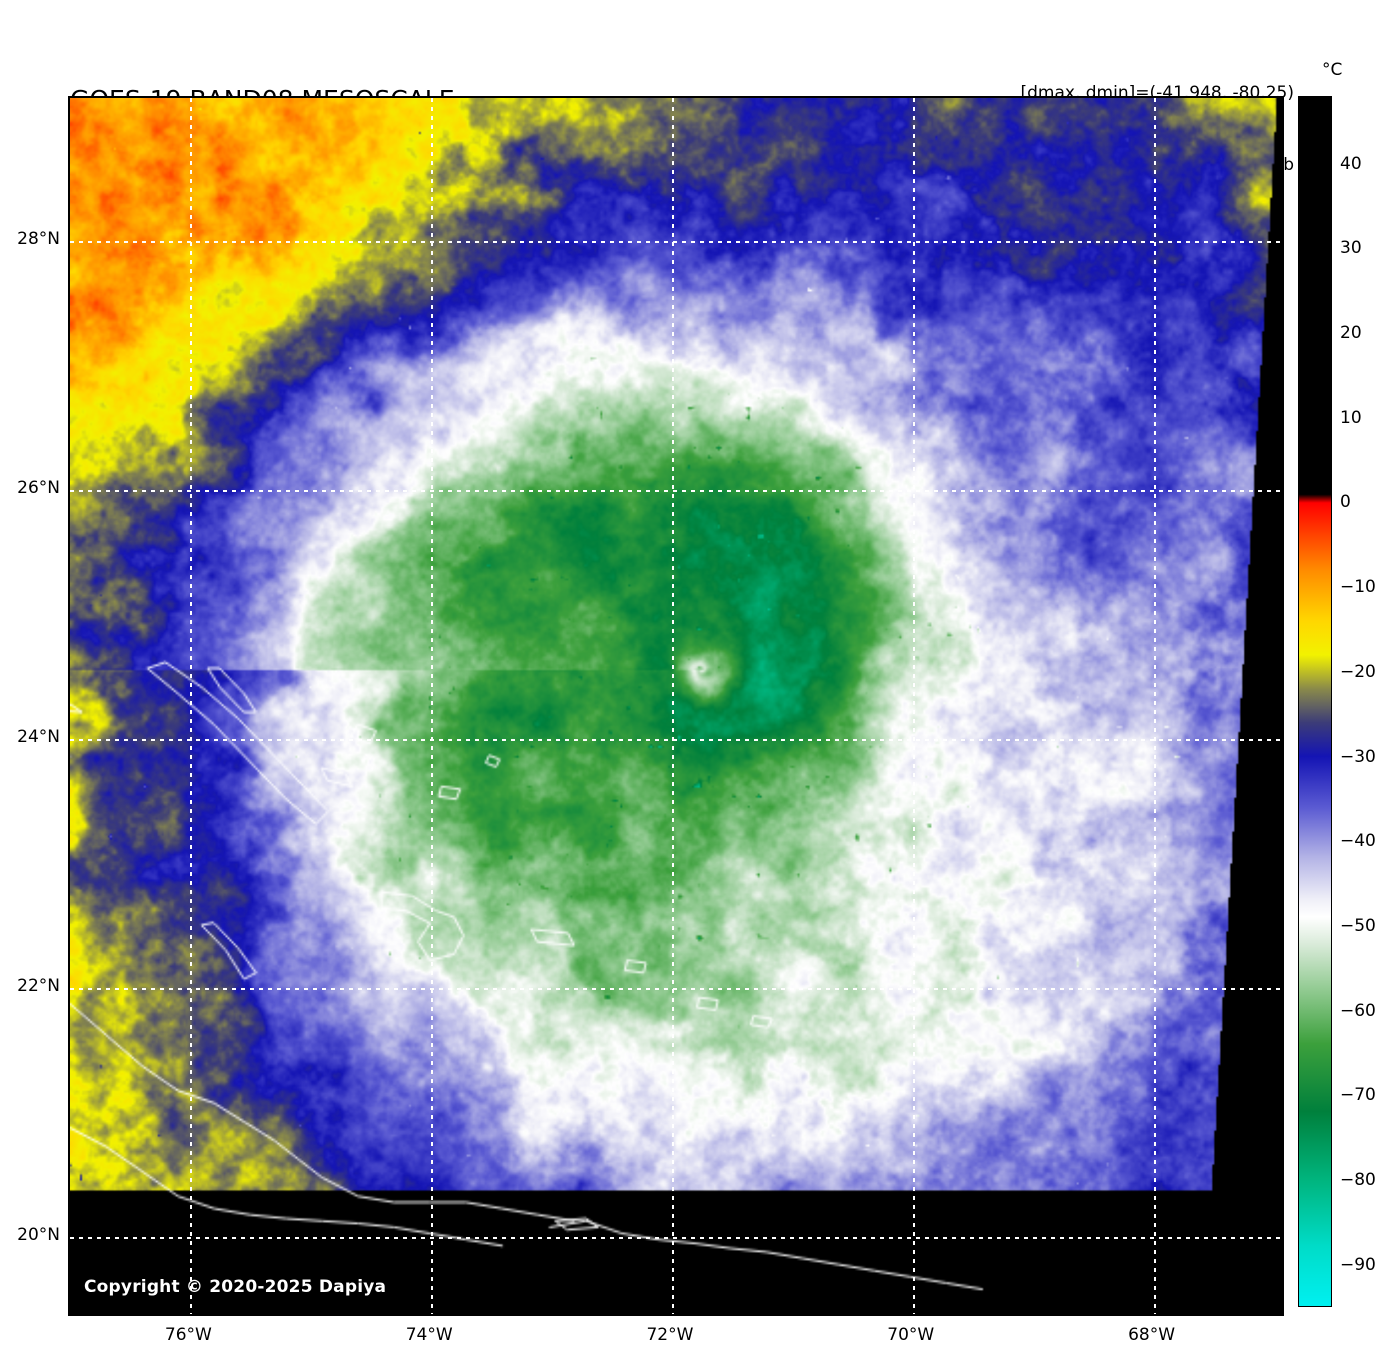 Image resolution: width=1390 pixels, height=1359 pixels. What do you see at coordinates (38, 239) in the screenshot?
I see `y-axis-tick-label: 28°N` at bounding box center [38, 239].